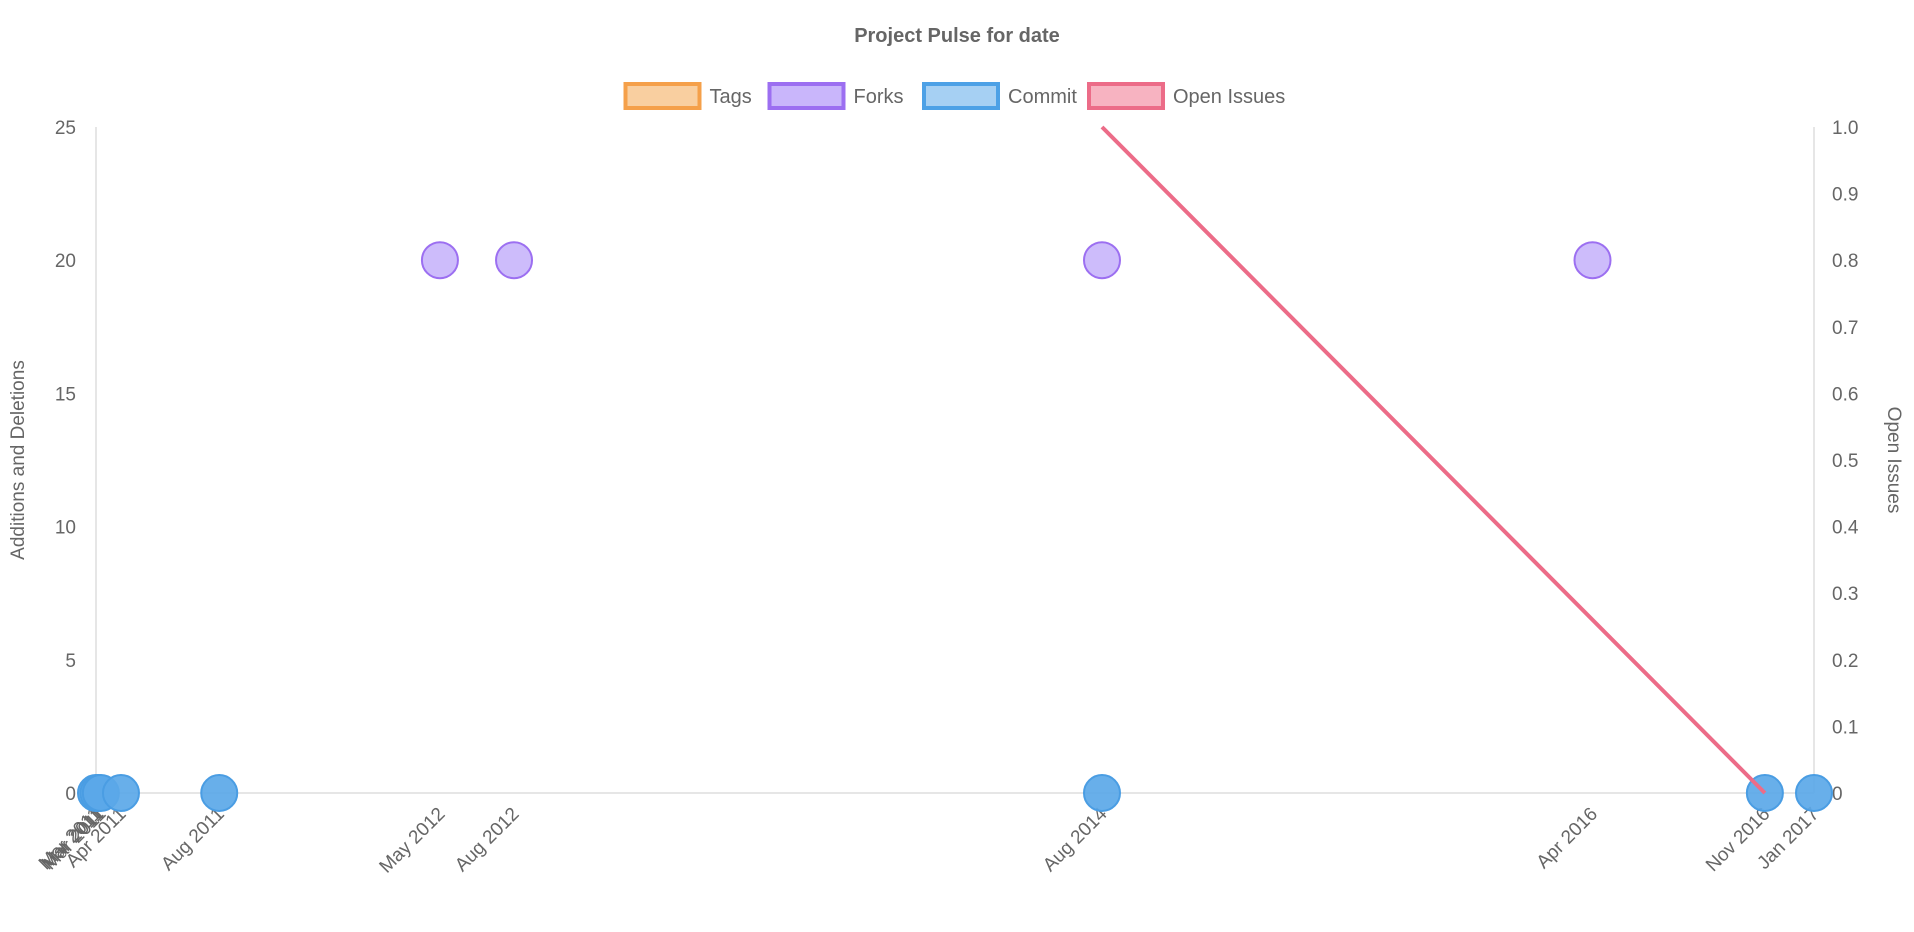 This screenshot has height=932, width=1914. I want to click on y-right-tick-label: 0.5, so click(1845, 461).